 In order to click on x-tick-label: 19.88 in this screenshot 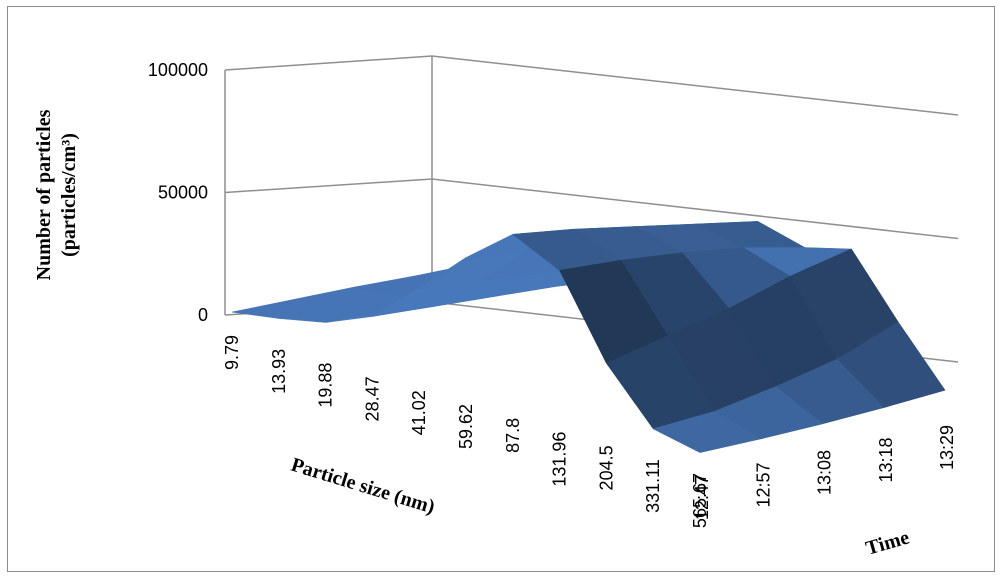, I will do `click(326, 385)`.